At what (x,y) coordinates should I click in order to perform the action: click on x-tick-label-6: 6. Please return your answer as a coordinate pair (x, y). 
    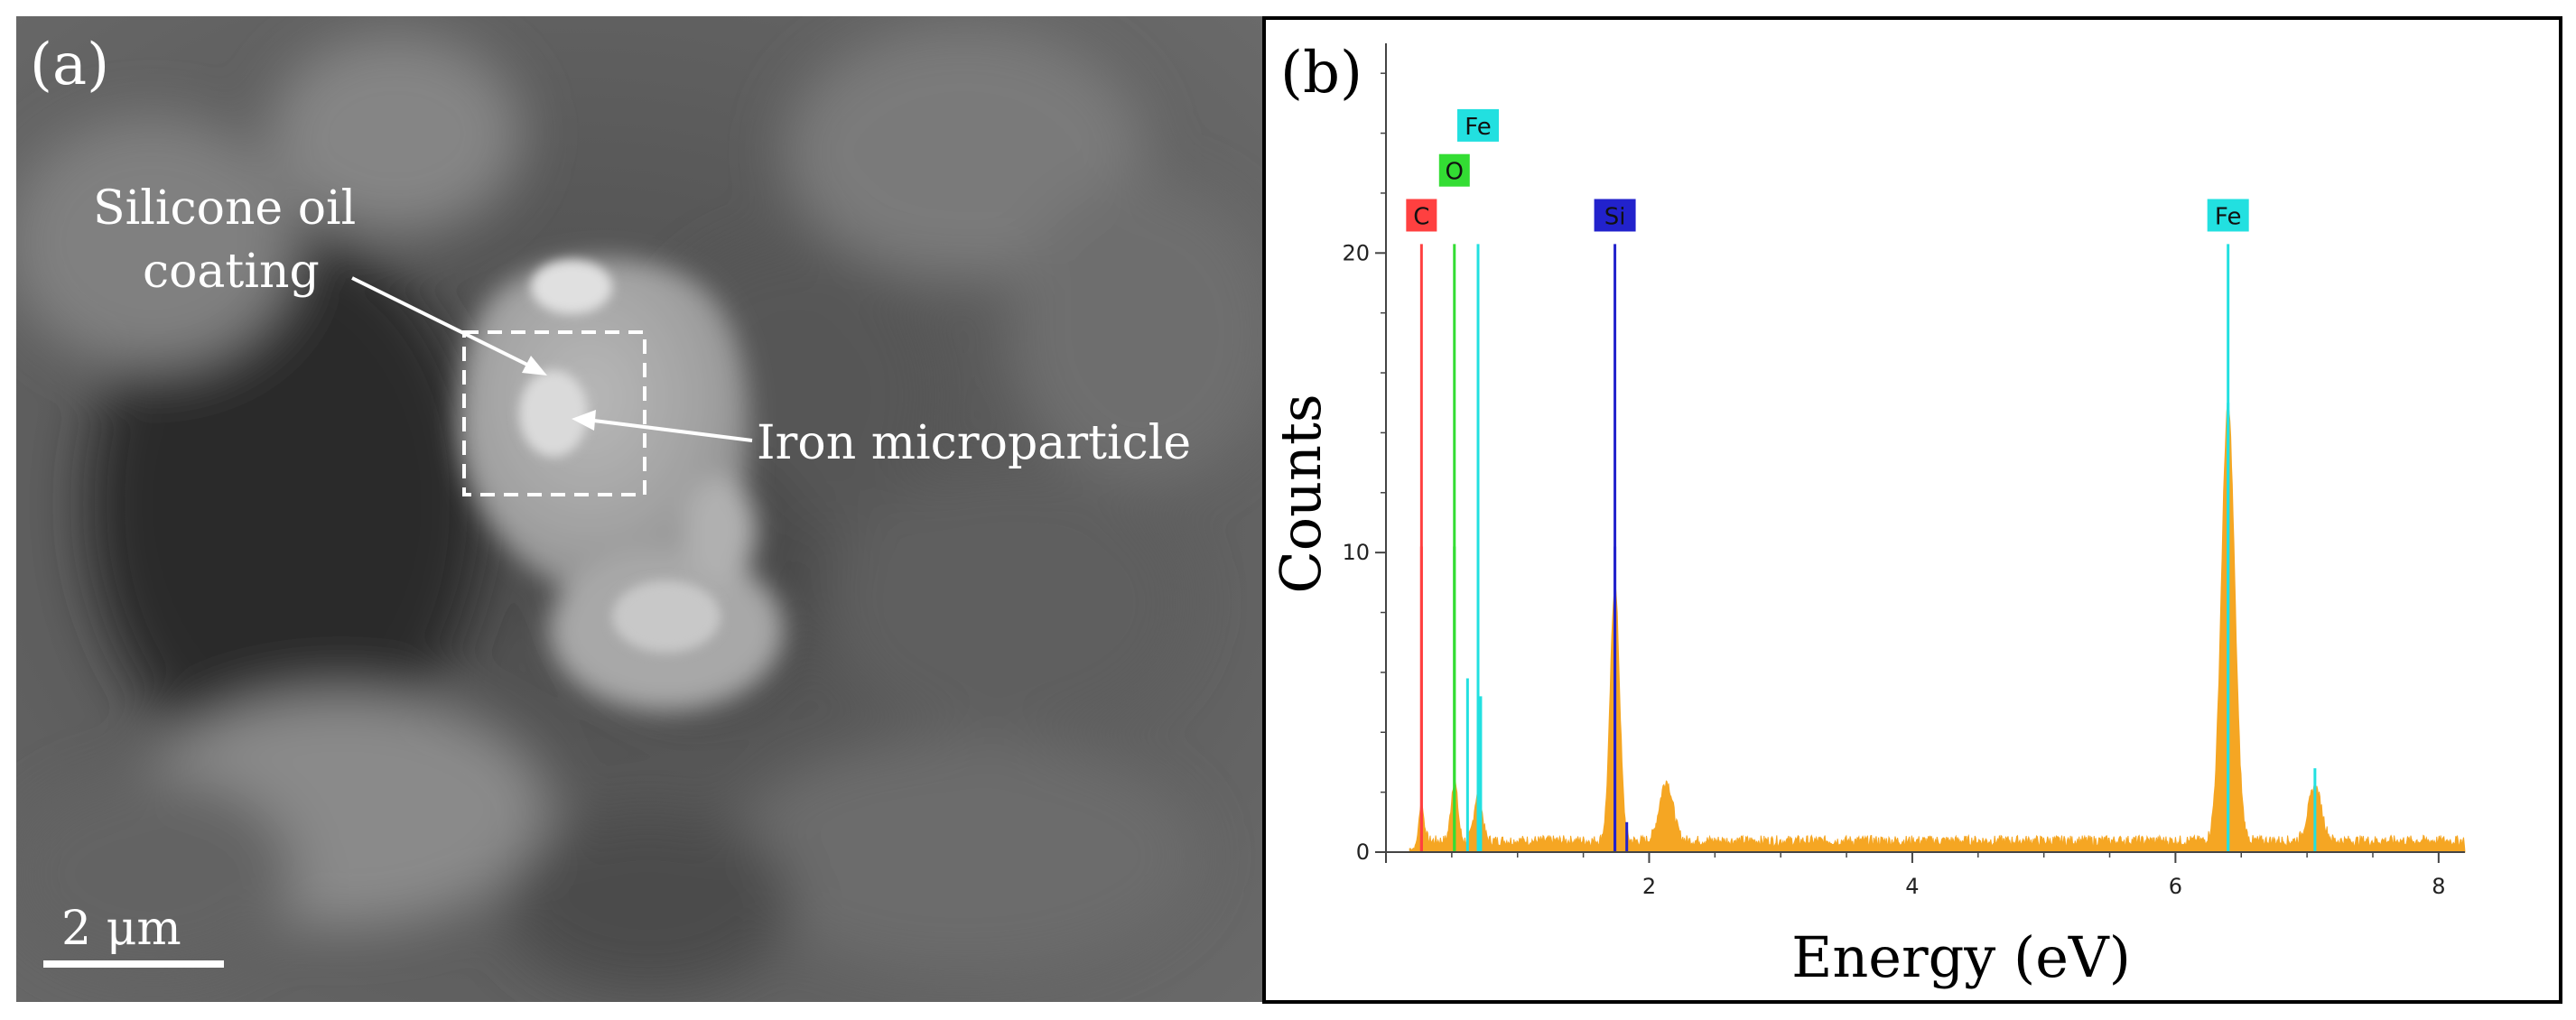
    Looking at the image, I should click on (2175, 886).